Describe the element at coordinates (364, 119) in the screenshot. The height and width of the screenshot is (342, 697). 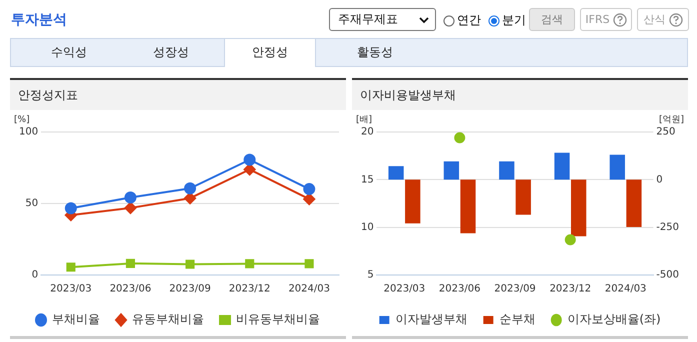
I see `y-axis-title: [배]` at that location.